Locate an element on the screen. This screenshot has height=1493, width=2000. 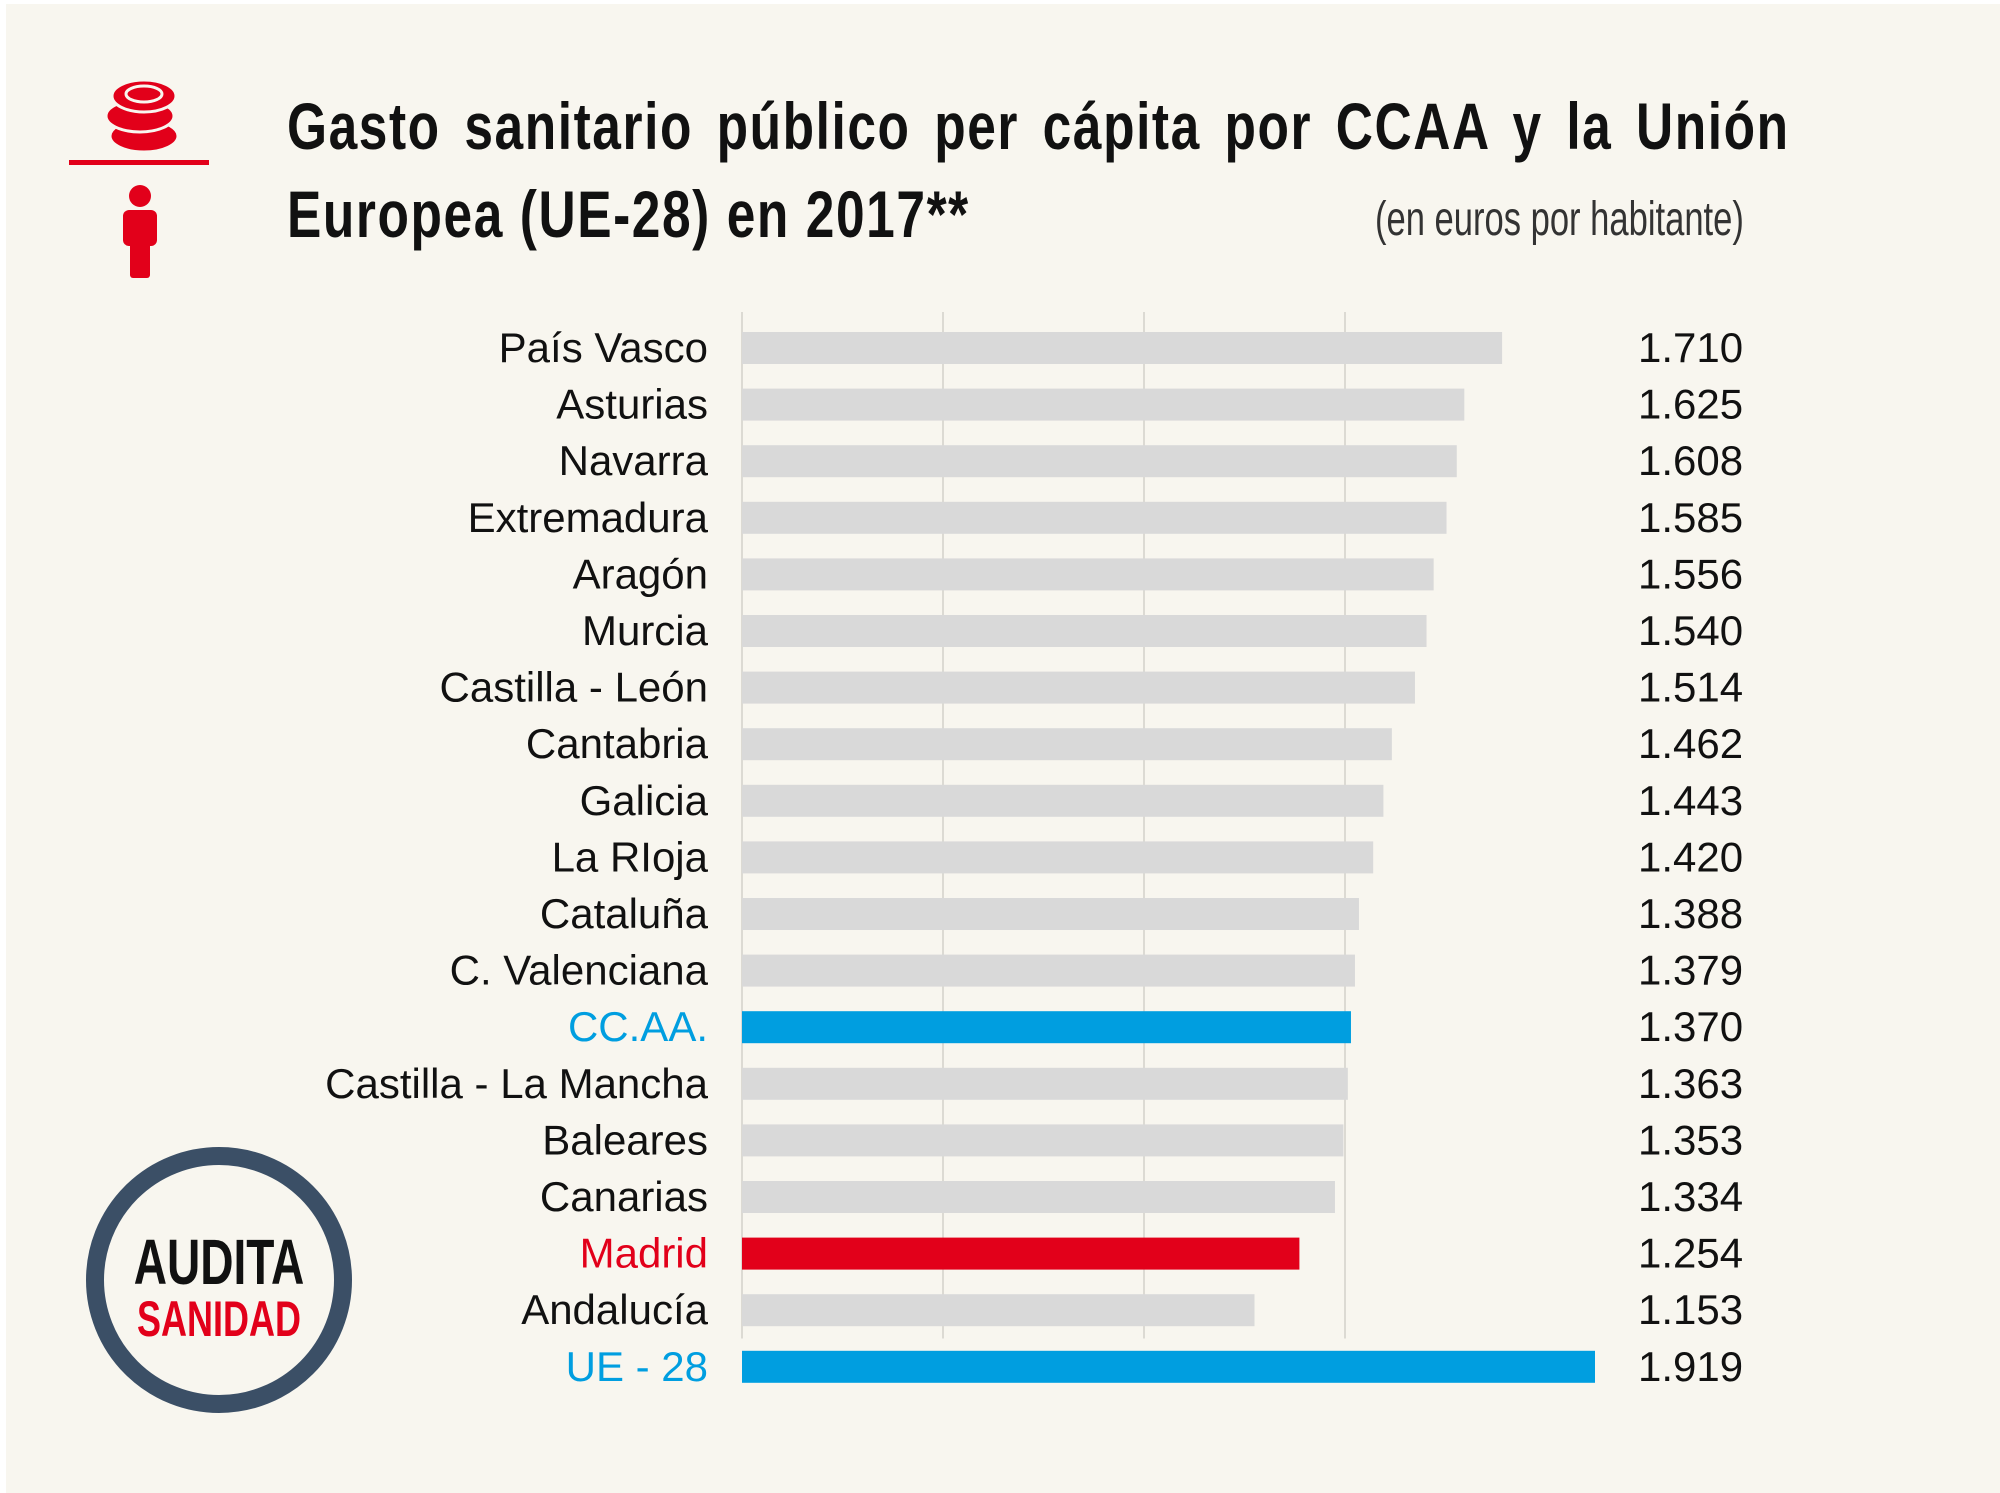
value-label: 1.334 is located at coordinates (1690, 1196).